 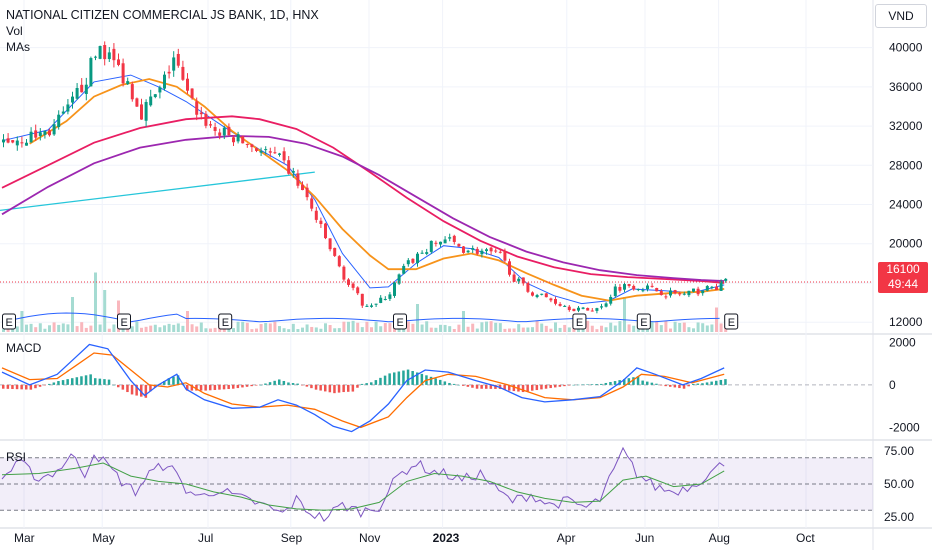 What do you see at coordinates (16, 457) in the screenshot?
I see `rsi-pane-label: RSI` at bounding box center [16, 457].